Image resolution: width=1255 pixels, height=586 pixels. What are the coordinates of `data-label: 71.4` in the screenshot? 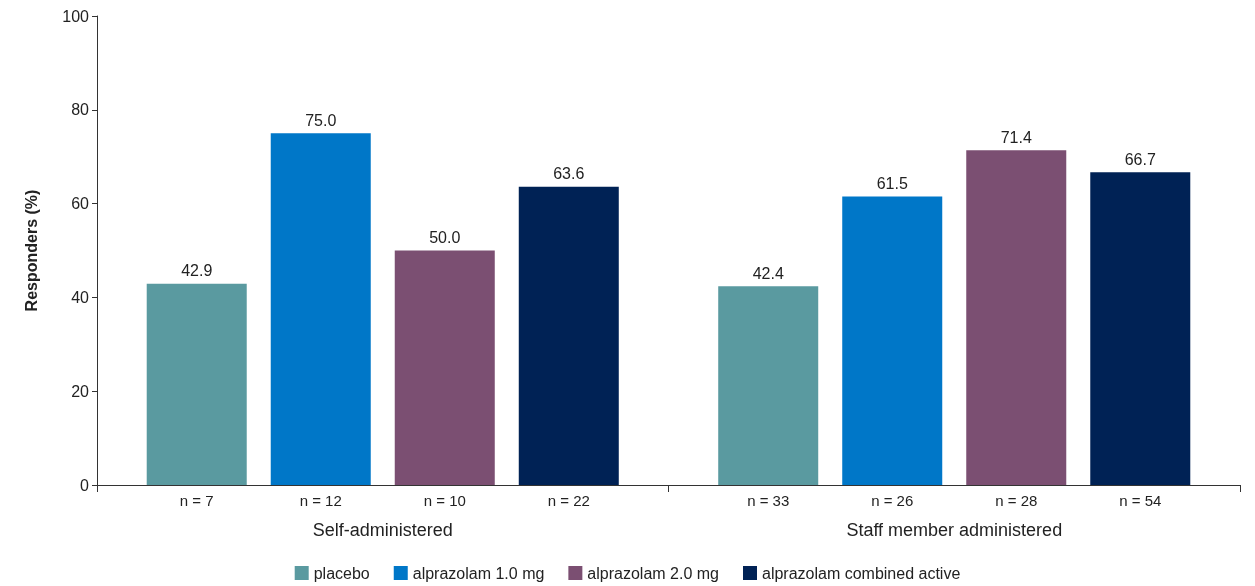 It's located at (1016, 137).